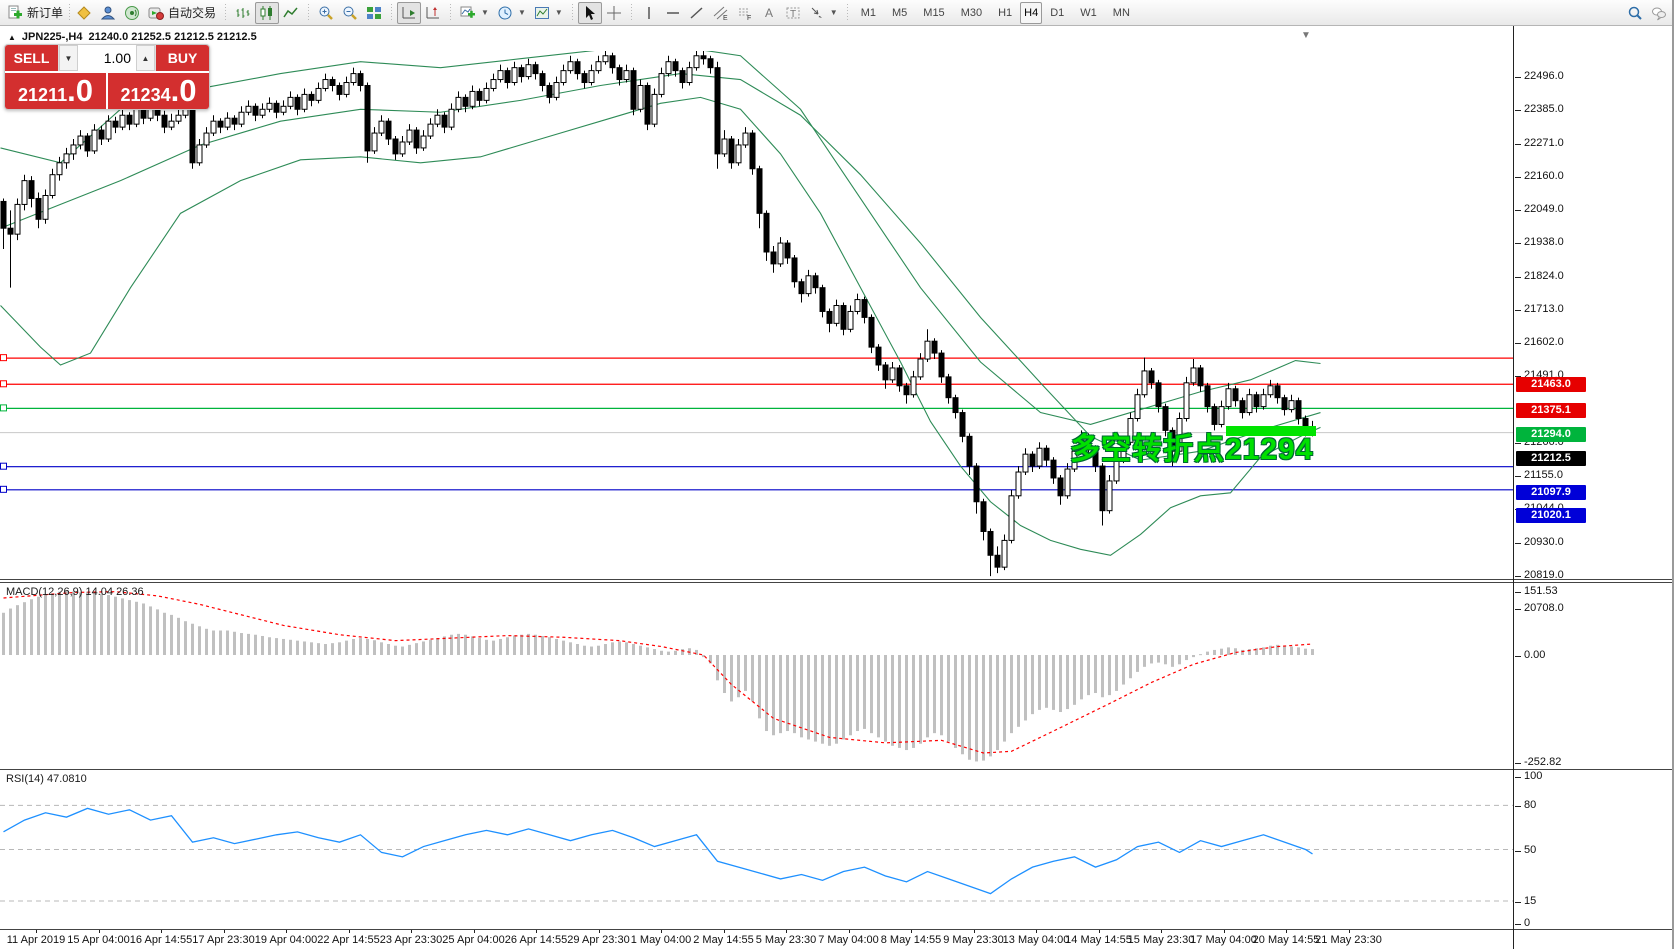  What do you see at coordinates (291, 13) in the screenshot?
I see `line-chart-button` at bounding box center [291, 13].